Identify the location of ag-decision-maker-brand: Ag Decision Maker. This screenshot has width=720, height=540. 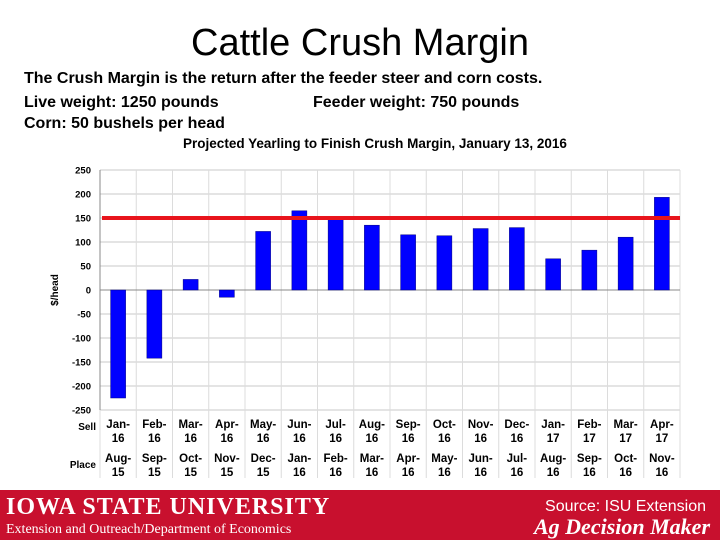
(622, 526).